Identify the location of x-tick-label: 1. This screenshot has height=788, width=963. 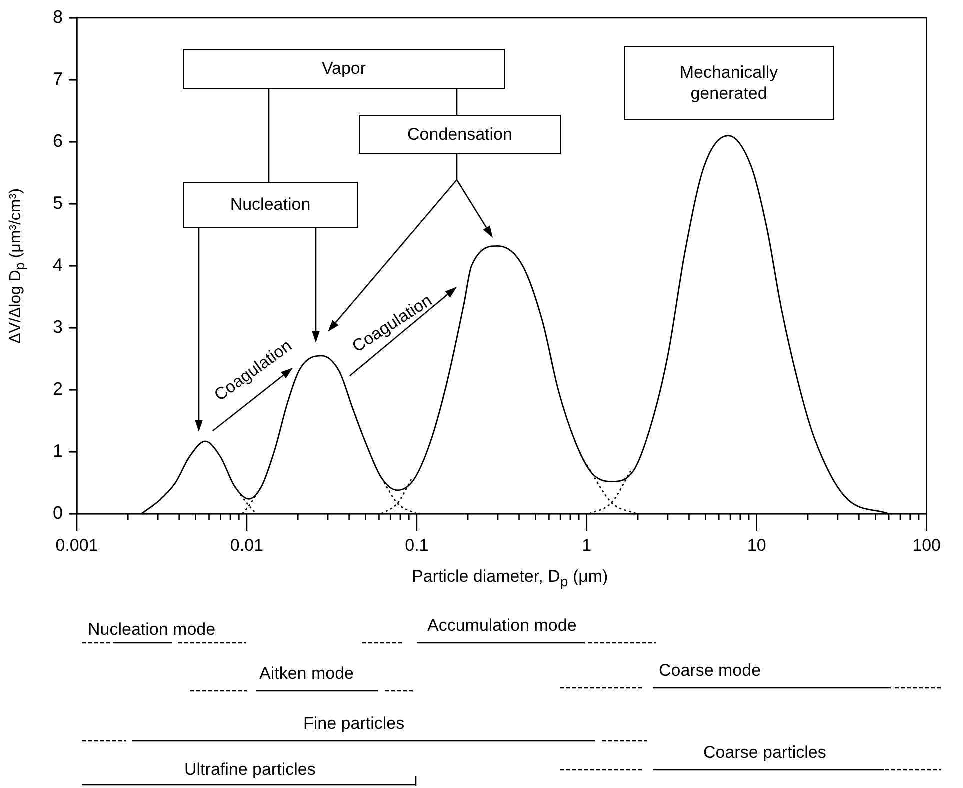
(587, 545).